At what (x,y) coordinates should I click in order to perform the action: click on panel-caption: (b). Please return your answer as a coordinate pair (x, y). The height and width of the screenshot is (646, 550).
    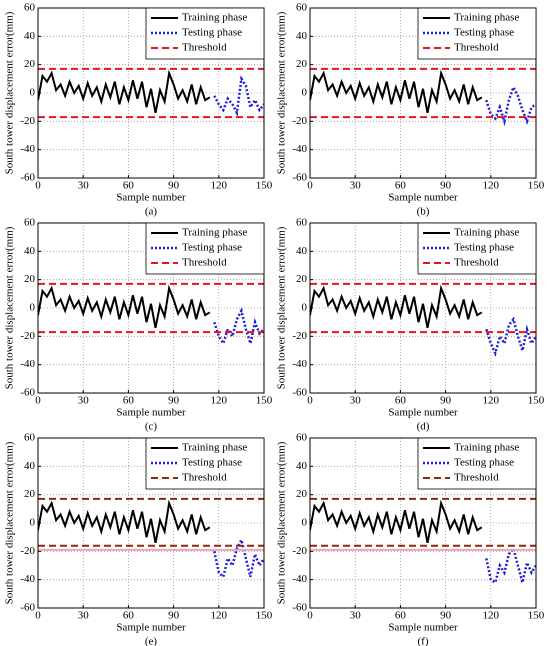
    Looking at the image, I should click on (423, 212).